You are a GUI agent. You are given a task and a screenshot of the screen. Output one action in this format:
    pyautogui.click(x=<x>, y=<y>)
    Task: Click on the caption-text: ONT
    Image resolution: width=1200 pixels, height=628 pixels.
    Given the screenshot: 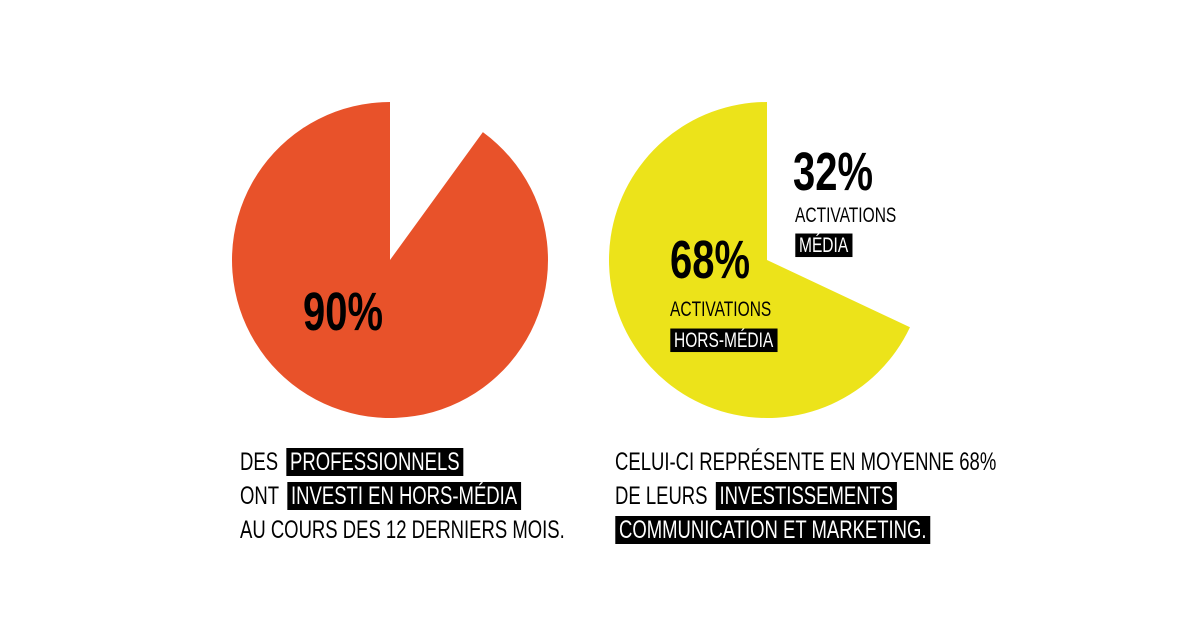 What is the action you would take?
    pyautogui.click(x=259, y=495)
    